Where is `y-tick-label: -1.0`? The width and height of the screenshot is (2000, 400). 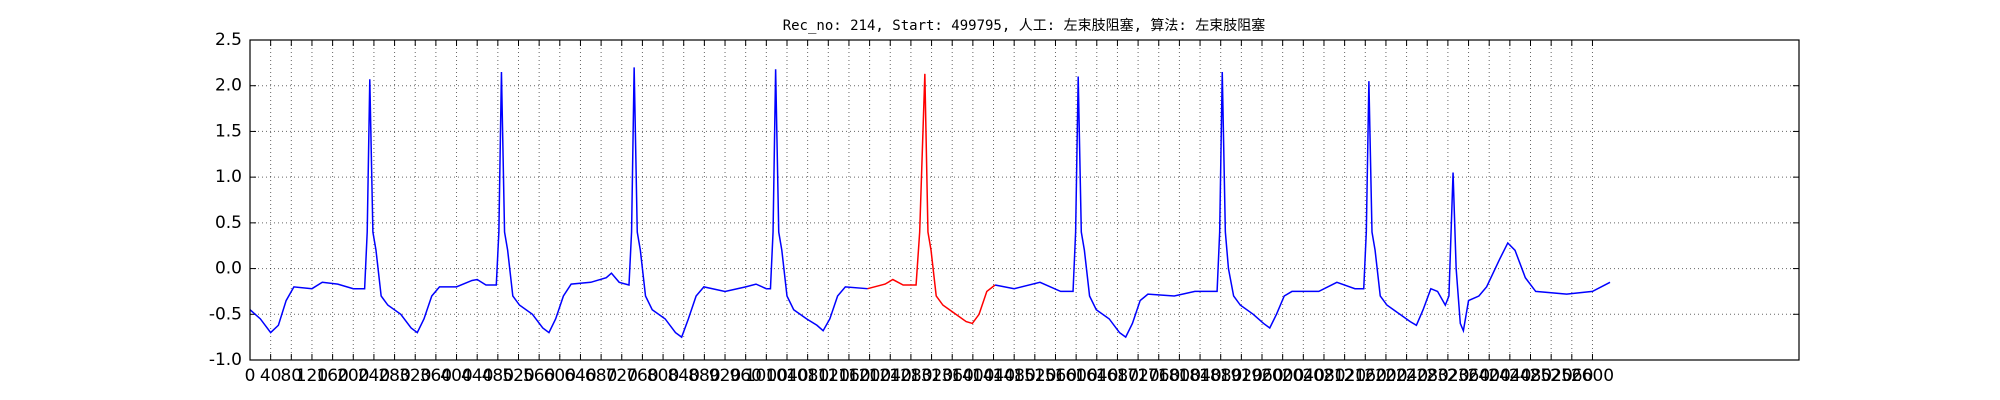
y-tick-label: -1.0 is located at coordinates (225, 360).